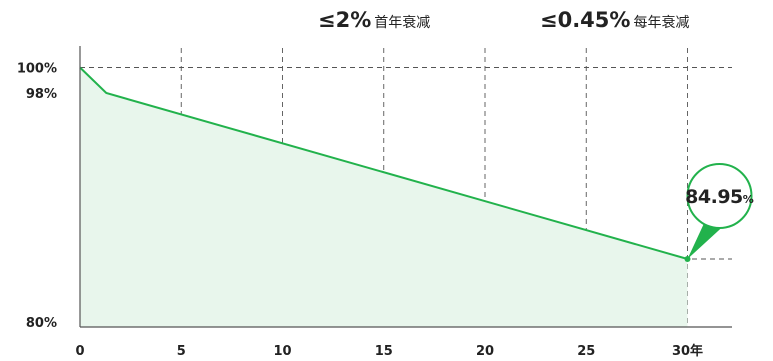 Image resolution: width=773 pixels, height=361 pixels. Describe the element at coordinates (37, 69) in the screenshot. I see `y-tick-label: 100%` at that location.